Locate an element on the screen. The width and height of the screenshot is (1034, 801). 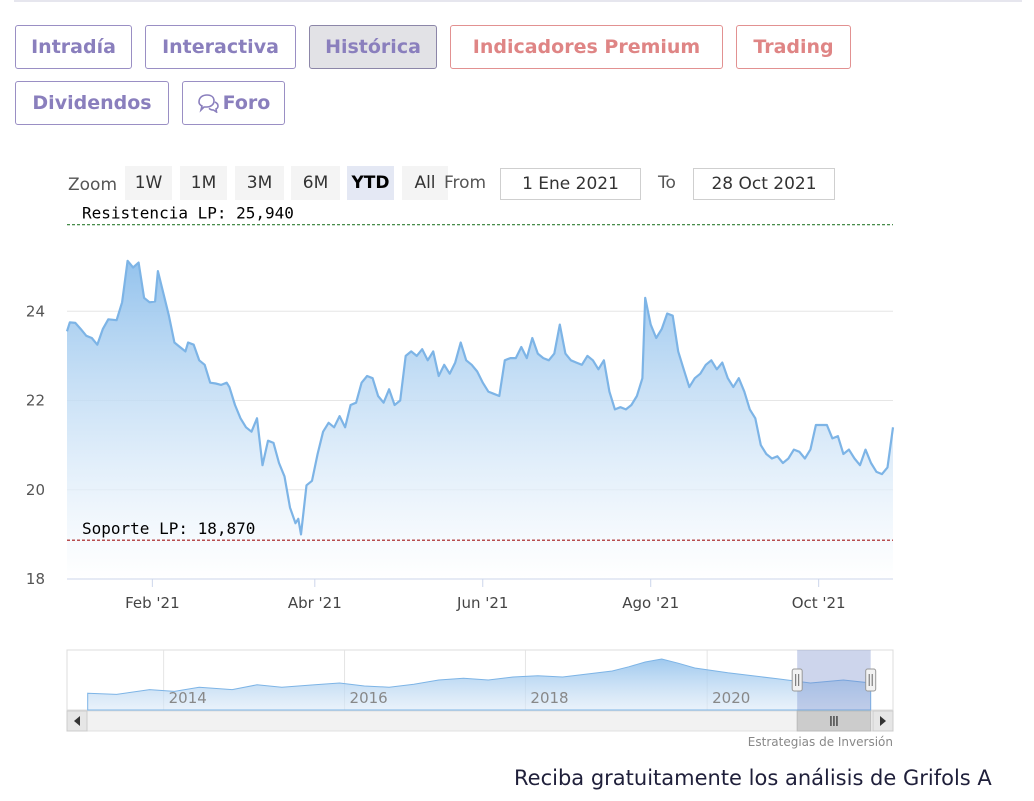
navigator-scrollbar is located at coordinates (480, 721).